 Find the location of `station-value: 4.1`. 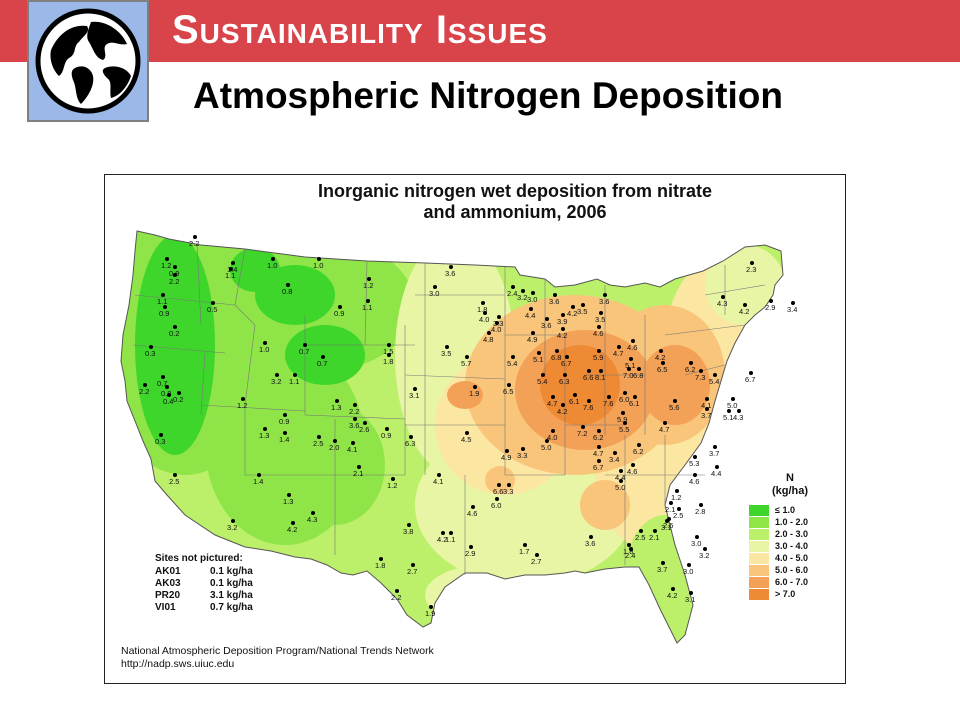

station-value: 4.1 is located at coordinates (706, 405).